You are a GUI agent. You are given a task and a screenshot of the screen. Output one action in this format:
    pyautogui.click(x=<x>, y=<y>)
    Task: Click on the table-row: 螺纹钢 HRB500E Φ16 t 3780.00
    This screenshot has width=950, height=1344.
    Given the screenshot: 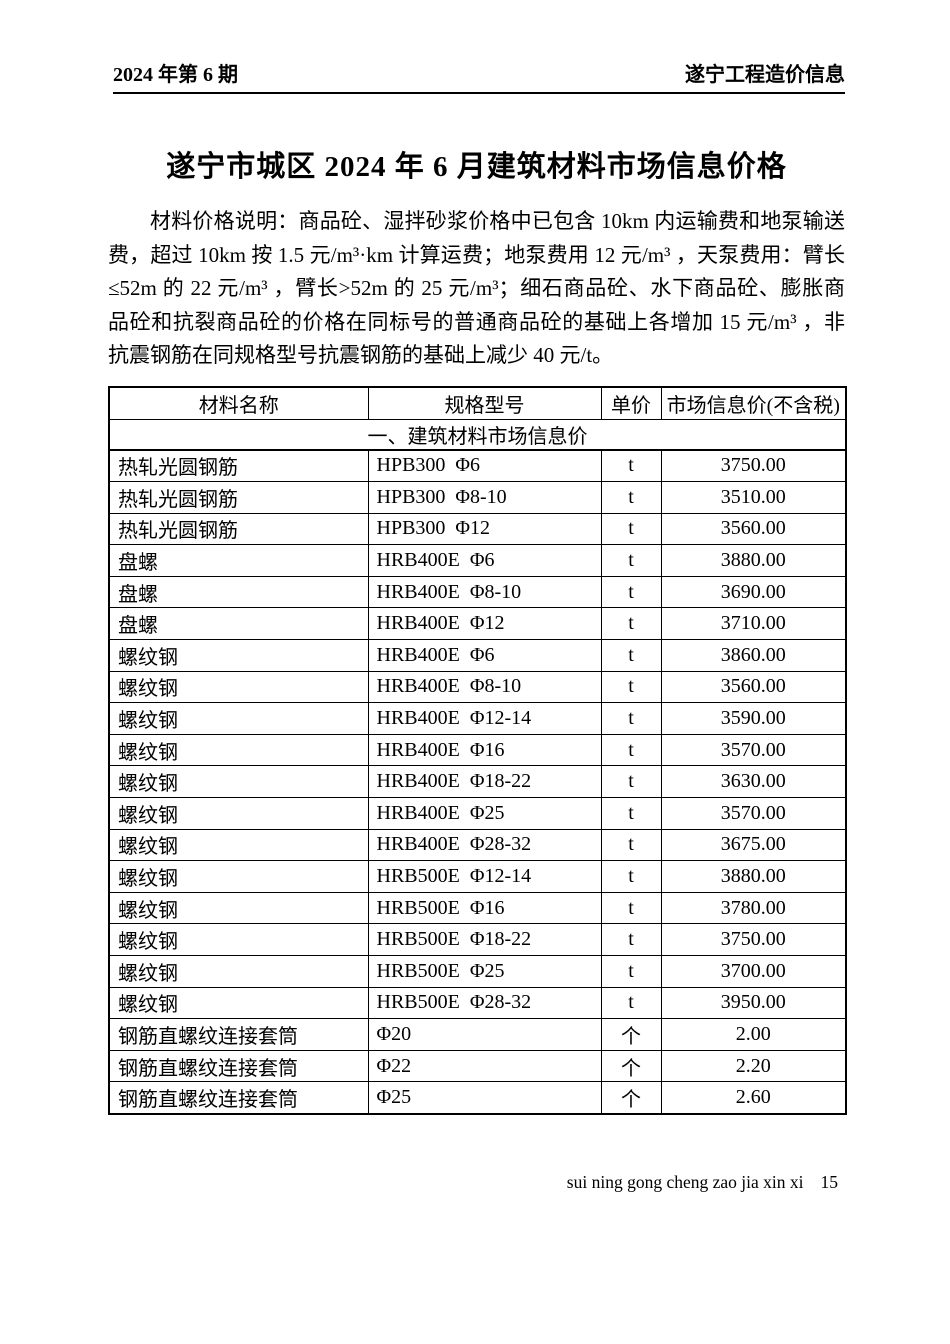 What is the action you would take?
    pyautogui.click(x=477, y=908)
    